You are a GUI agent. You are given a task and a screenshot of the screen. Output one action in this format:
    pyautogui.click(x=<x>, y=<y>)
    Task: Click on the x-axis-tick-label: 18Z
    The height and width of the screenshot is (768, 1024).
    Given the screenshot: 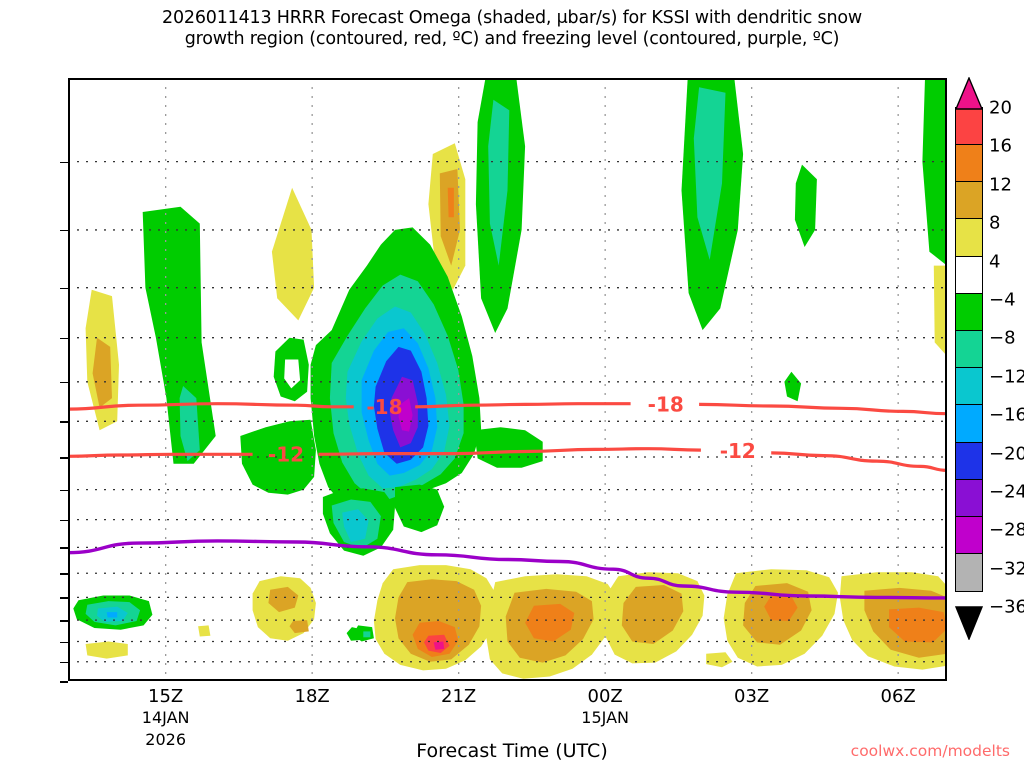 What is the action you would take?
    pyautogui.click(x=312, y=696)
    